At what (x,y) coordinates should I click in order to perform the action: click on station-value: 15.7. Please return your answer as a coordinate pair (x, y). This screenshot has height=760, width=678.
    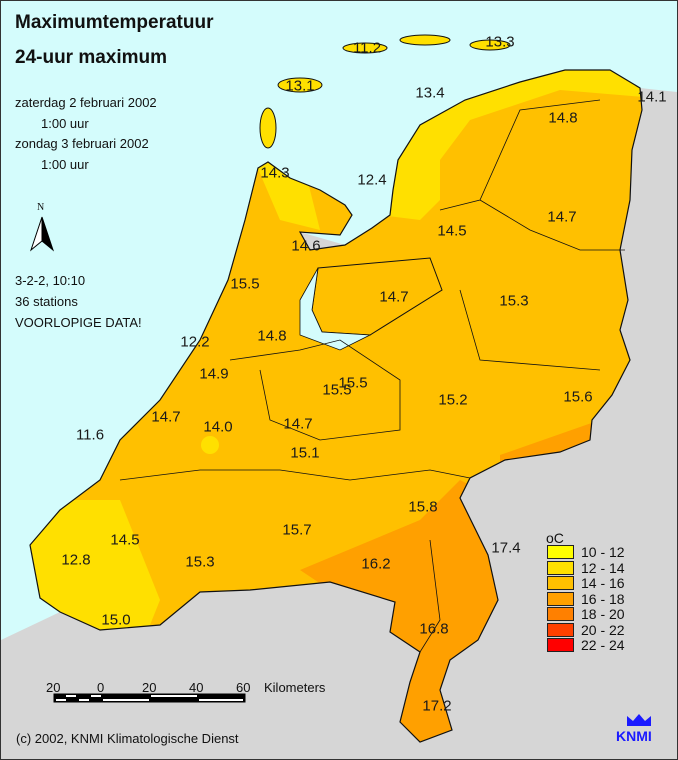
    Looking at the image, I should click on (297, 530).